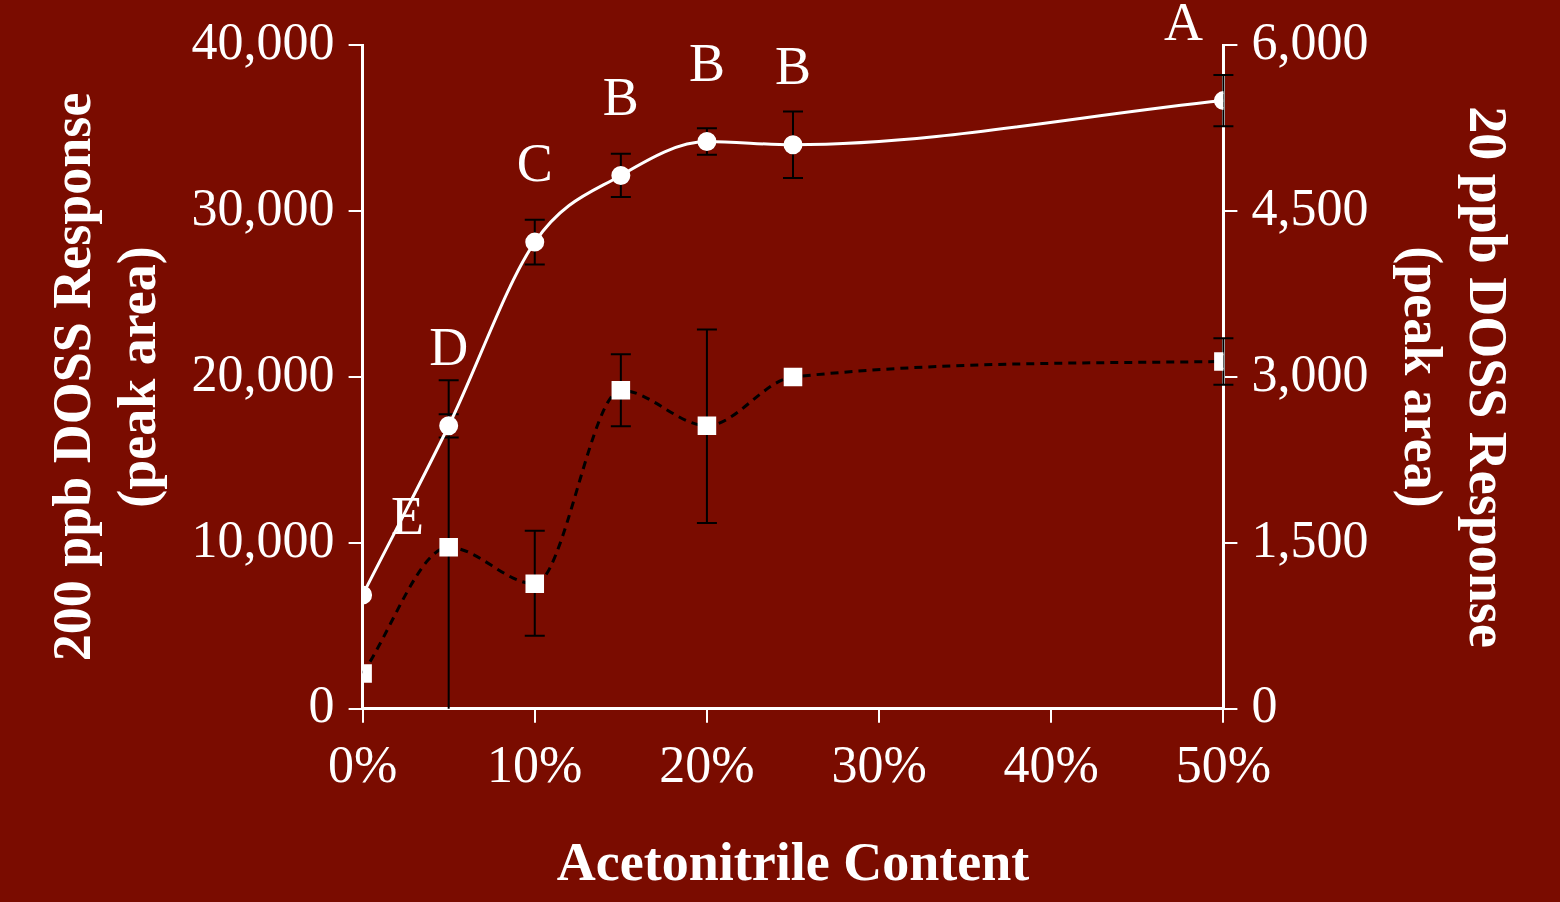  What do you see at coordinates (449, 346) in the screenshot?
I see `annotation: D` at bounding box center [449, 346].